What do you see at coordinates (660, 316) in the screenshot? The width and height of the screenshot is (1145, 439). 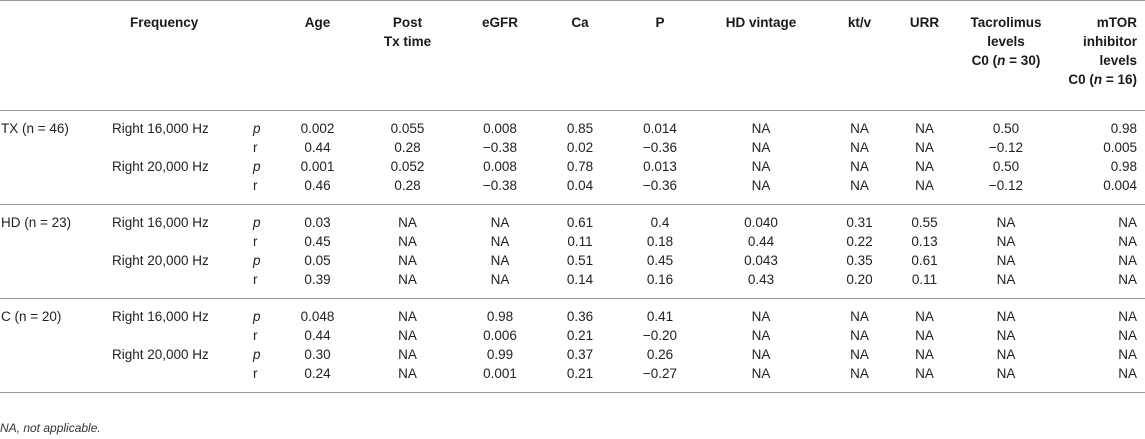 I see `value-cell: 0.41` at bounding box center [660, 316].